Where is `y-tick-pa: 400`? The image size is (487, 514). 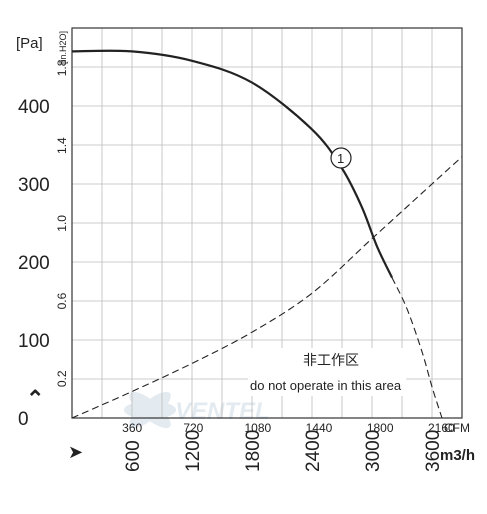 y-tick-pa: 400 is located at coordinates (34, 107).